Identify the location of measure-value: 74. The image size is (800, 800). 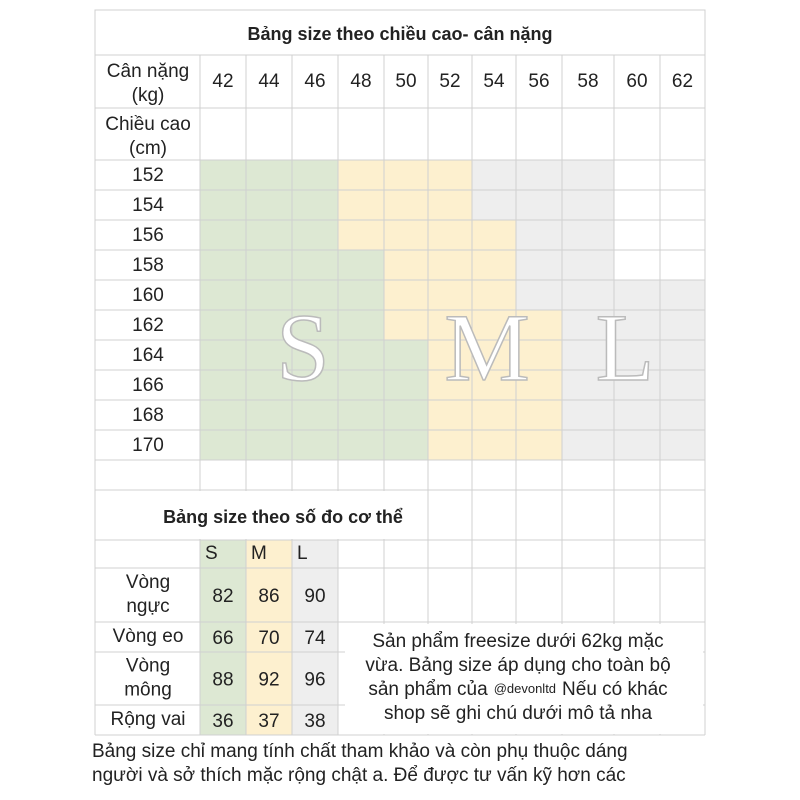
(315, 638).